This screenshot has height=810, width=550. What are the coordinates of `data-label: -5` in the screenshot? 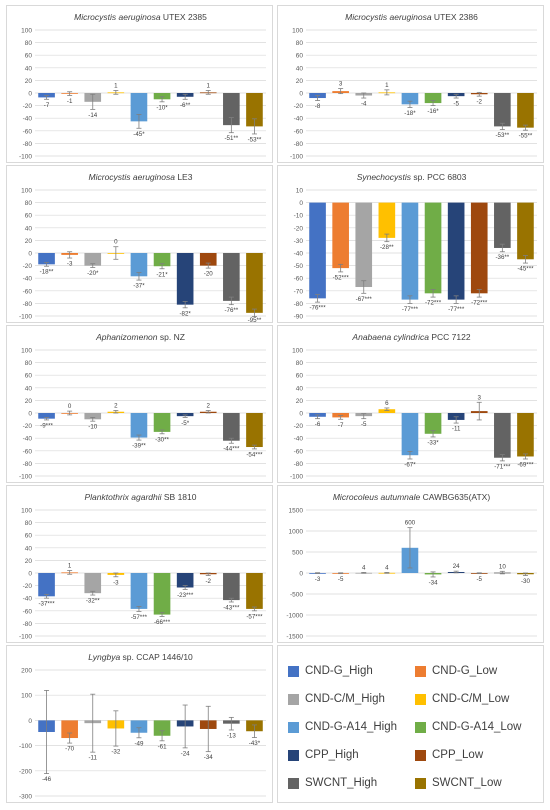 It's located at (479, 579).